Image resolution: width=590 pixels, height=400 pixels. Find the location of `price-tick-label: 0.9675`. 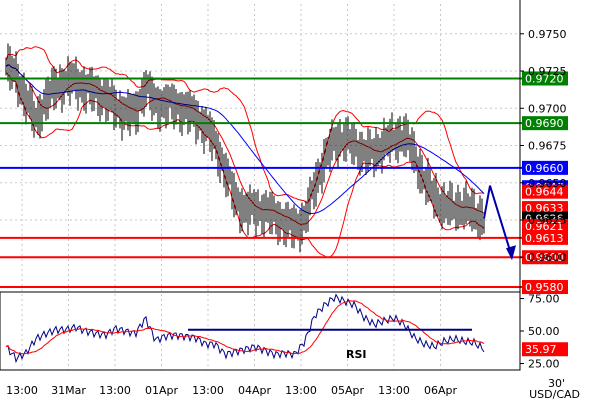

price-tick-label: 0.9675 is located at coordinates (547, 146).